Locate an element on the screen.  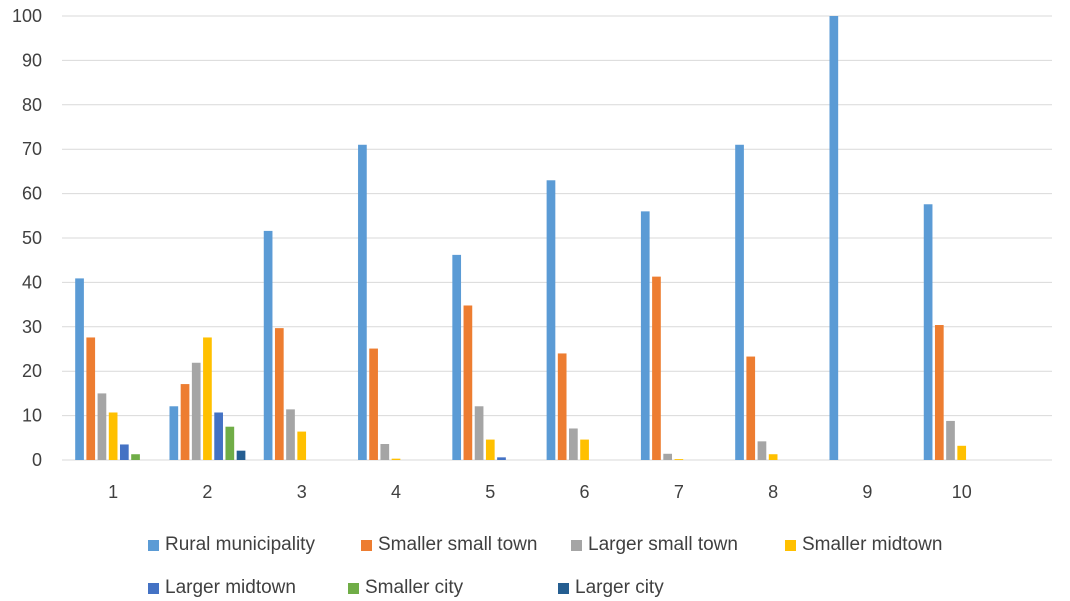
y-tick-label: 40 is located at coordinates (32, 282).